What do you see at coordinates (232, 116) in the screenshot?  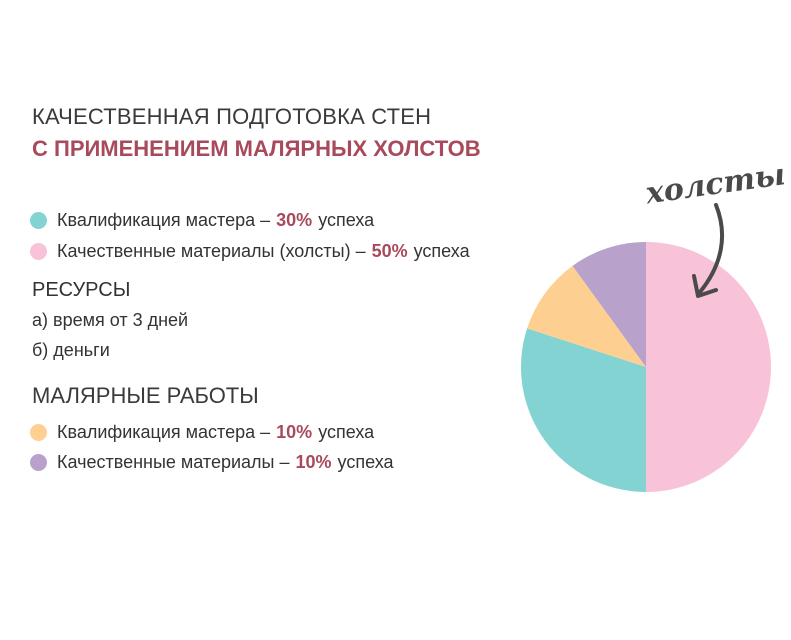 I see `title-line-1: КАЧЕСТВЕННАЯ ПОДГОТОВКА СТЕН` at bounding box center [232, 116].